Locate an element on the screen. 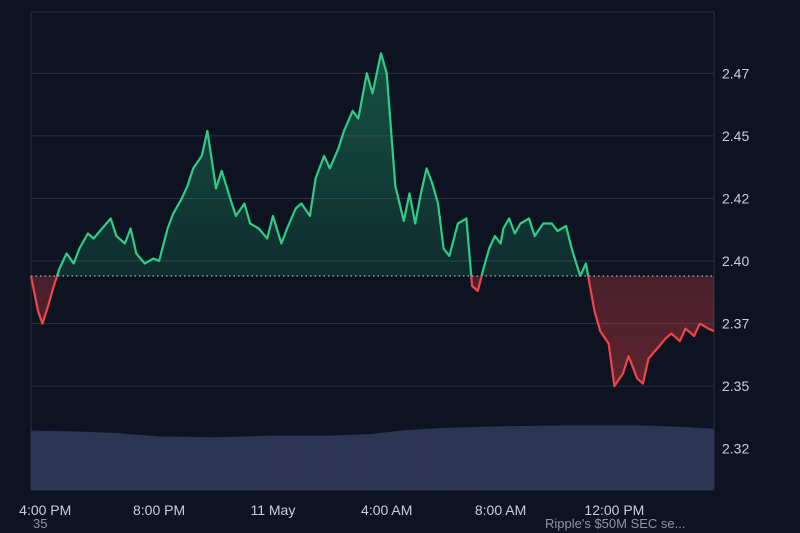  y-tick-label: 2.35 is located at coordinates (735, 386).